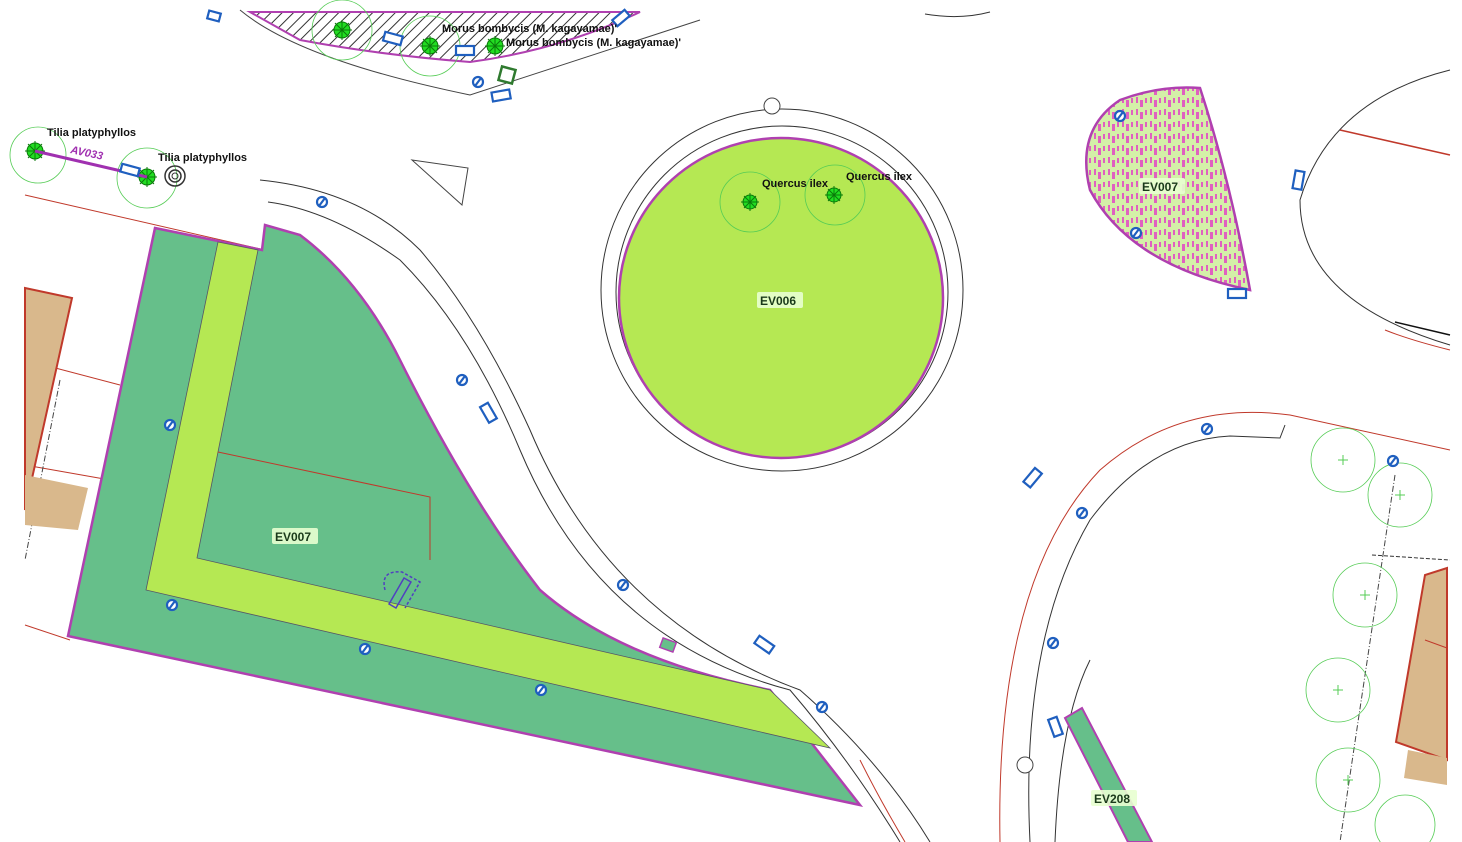 The image size is (1462, 842). I want to click on small-tree-crosses, so click(1369, 620).